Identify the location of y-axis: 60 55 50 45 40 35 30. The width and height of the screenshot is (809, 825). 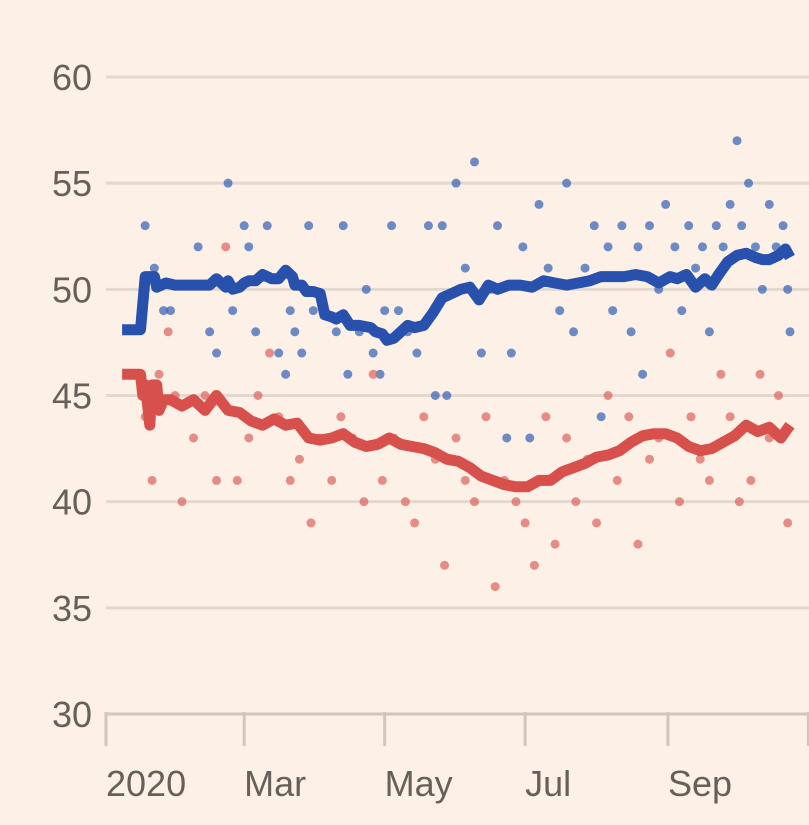
(72, 396).